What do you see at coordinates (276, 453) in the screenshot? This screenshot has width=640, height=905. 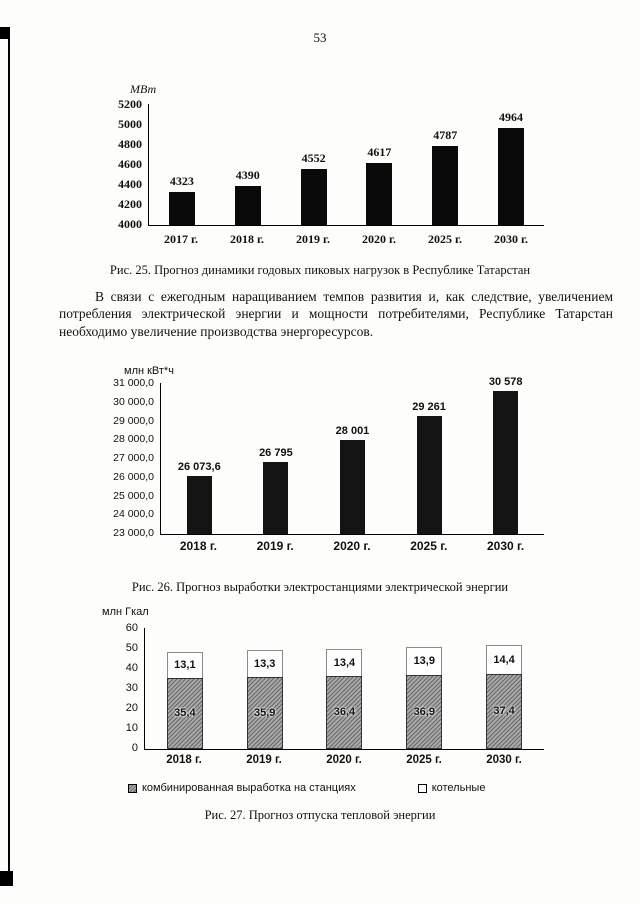 I see `bar-value-label: 26 795` at bounding box center [276, 453].